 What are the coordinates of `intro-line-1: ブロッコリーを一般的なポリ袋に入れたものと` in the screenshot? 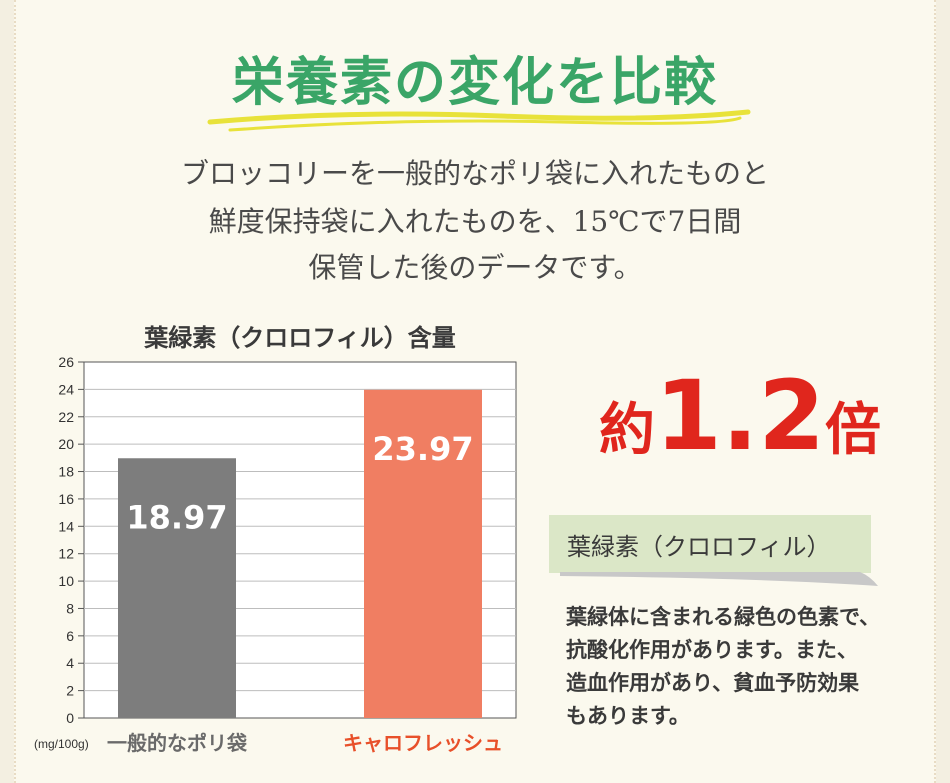 It's located at (474, 173).